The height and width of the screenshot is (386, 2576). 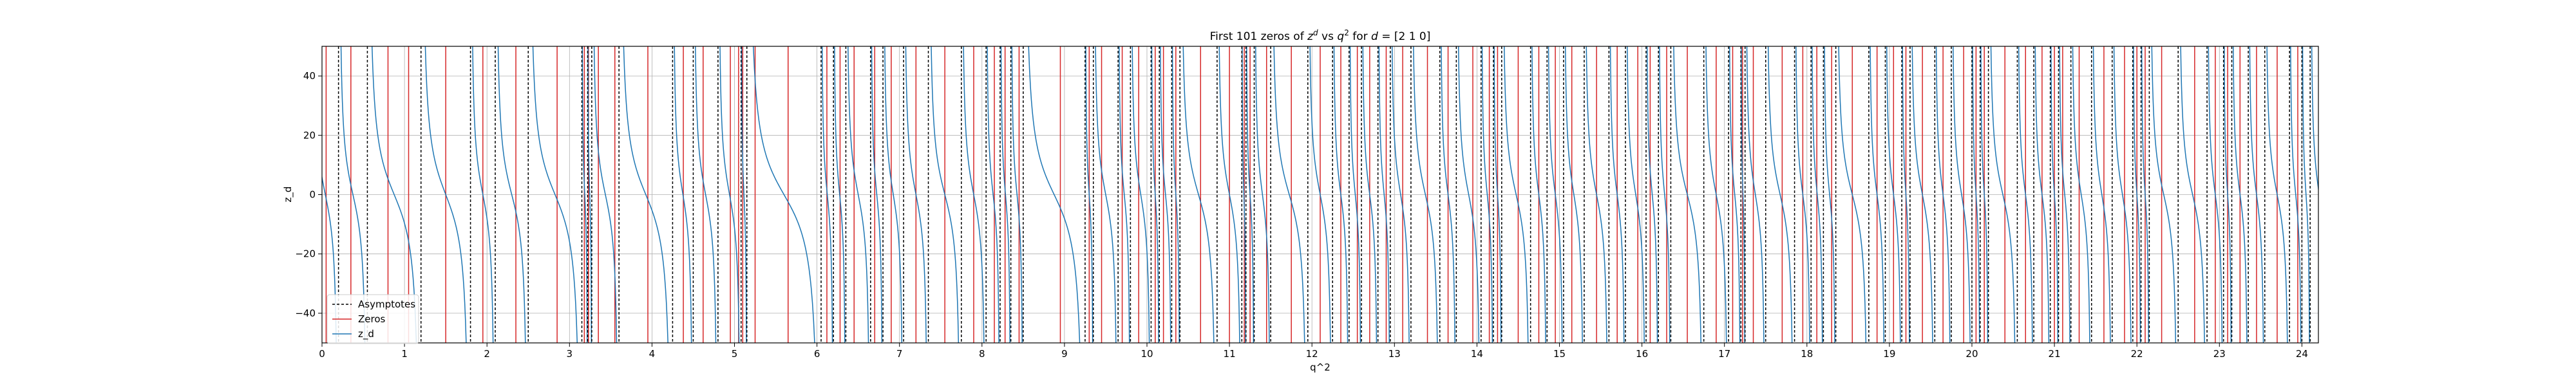 I want to click on x-tick-label: 18, so click(x=1807, y=354).